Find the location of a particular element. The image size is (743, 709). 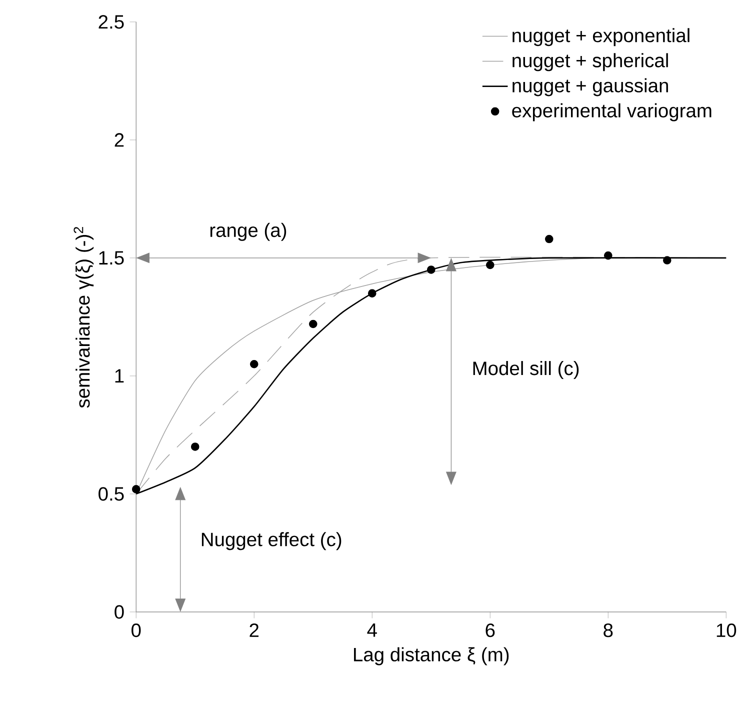

legend-label: nugget + exponential is located at coordinates (601, 37).